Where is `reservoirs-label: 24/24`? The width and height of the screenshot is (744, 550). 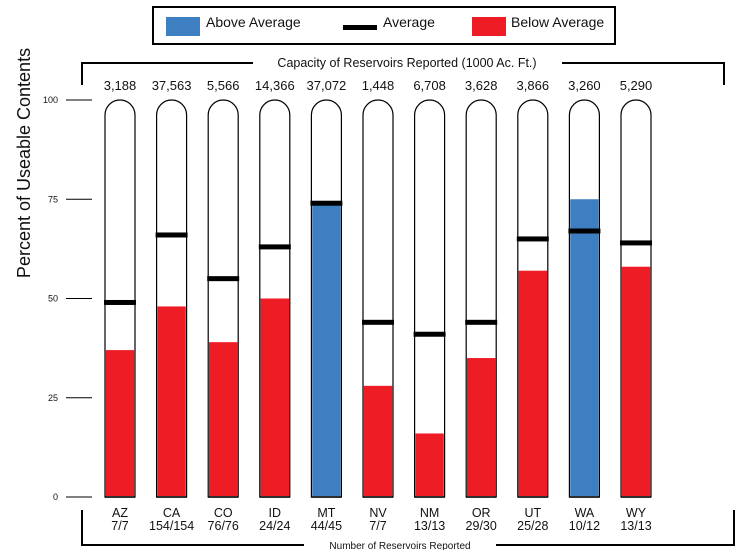 reservoirs-label: 24/24 is located at coordinates (274, 526).